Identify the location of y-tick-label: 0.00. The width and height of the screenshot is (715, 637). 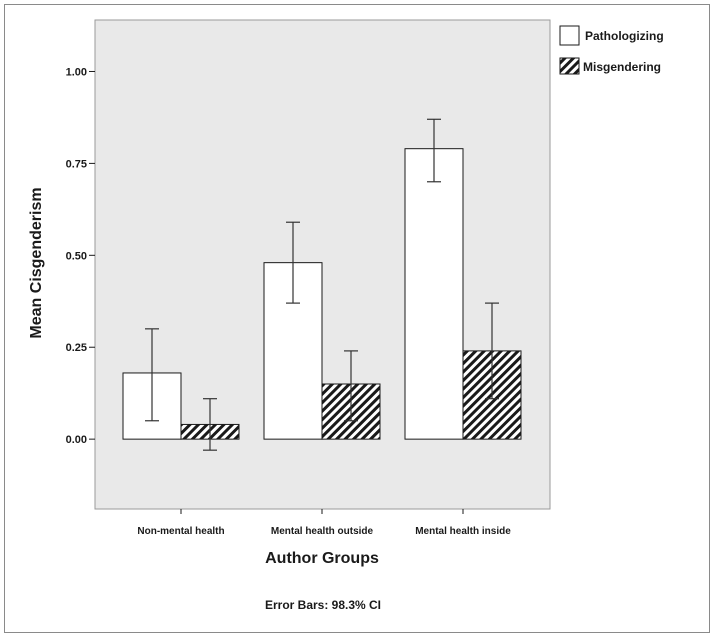
(76, 440).